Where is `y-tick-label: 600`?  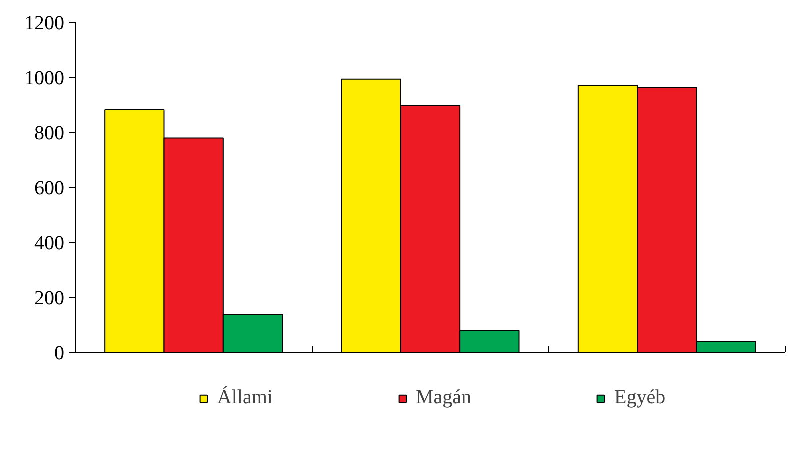 y-tick-label: 600 is located at coordinates (49, 189).